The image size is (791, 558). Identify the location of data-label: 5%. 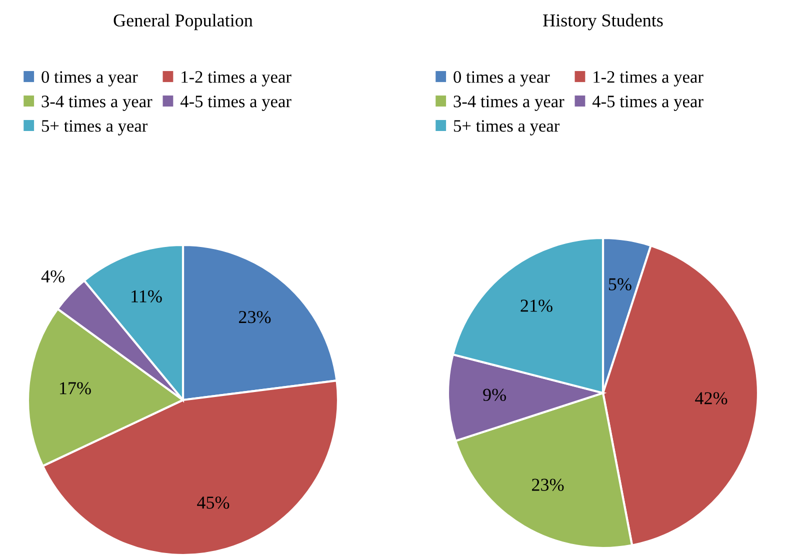
(620, 284).